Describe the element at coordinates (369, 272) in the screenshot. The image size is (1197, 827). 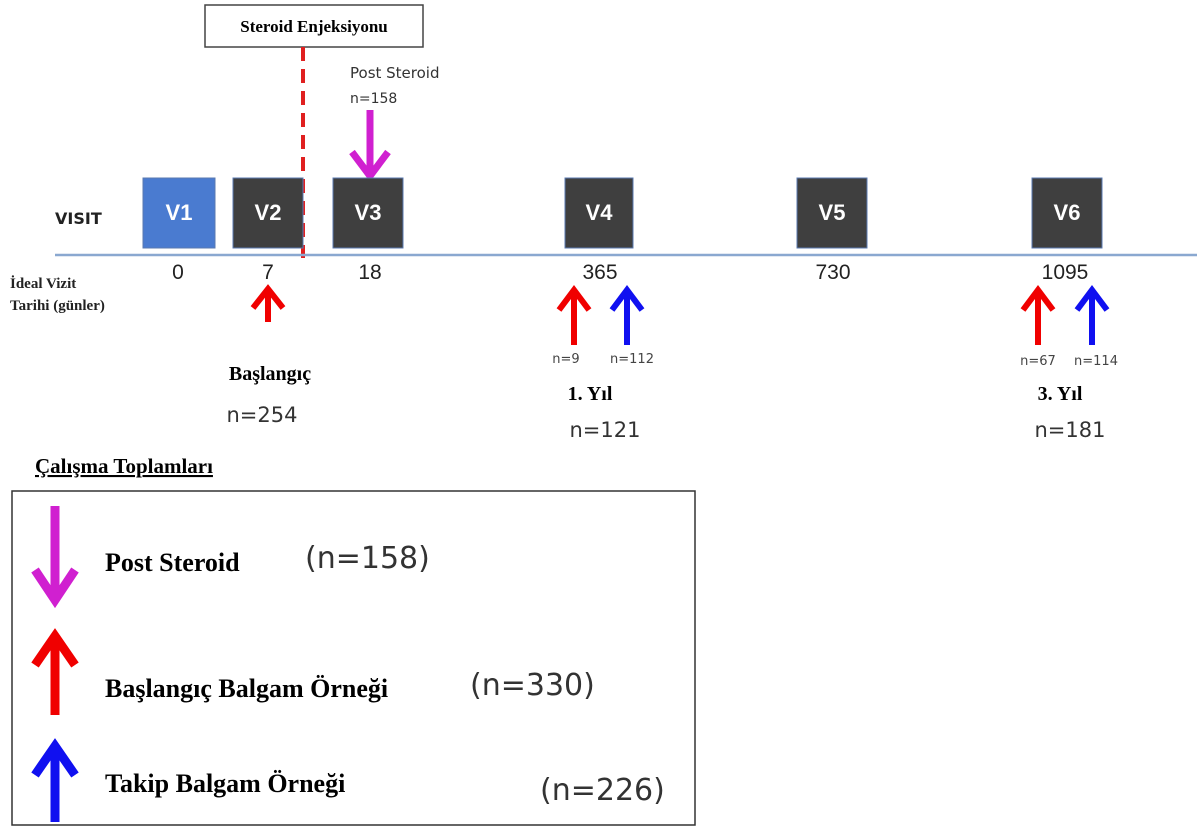
I see `visit-day: 18` at that location.